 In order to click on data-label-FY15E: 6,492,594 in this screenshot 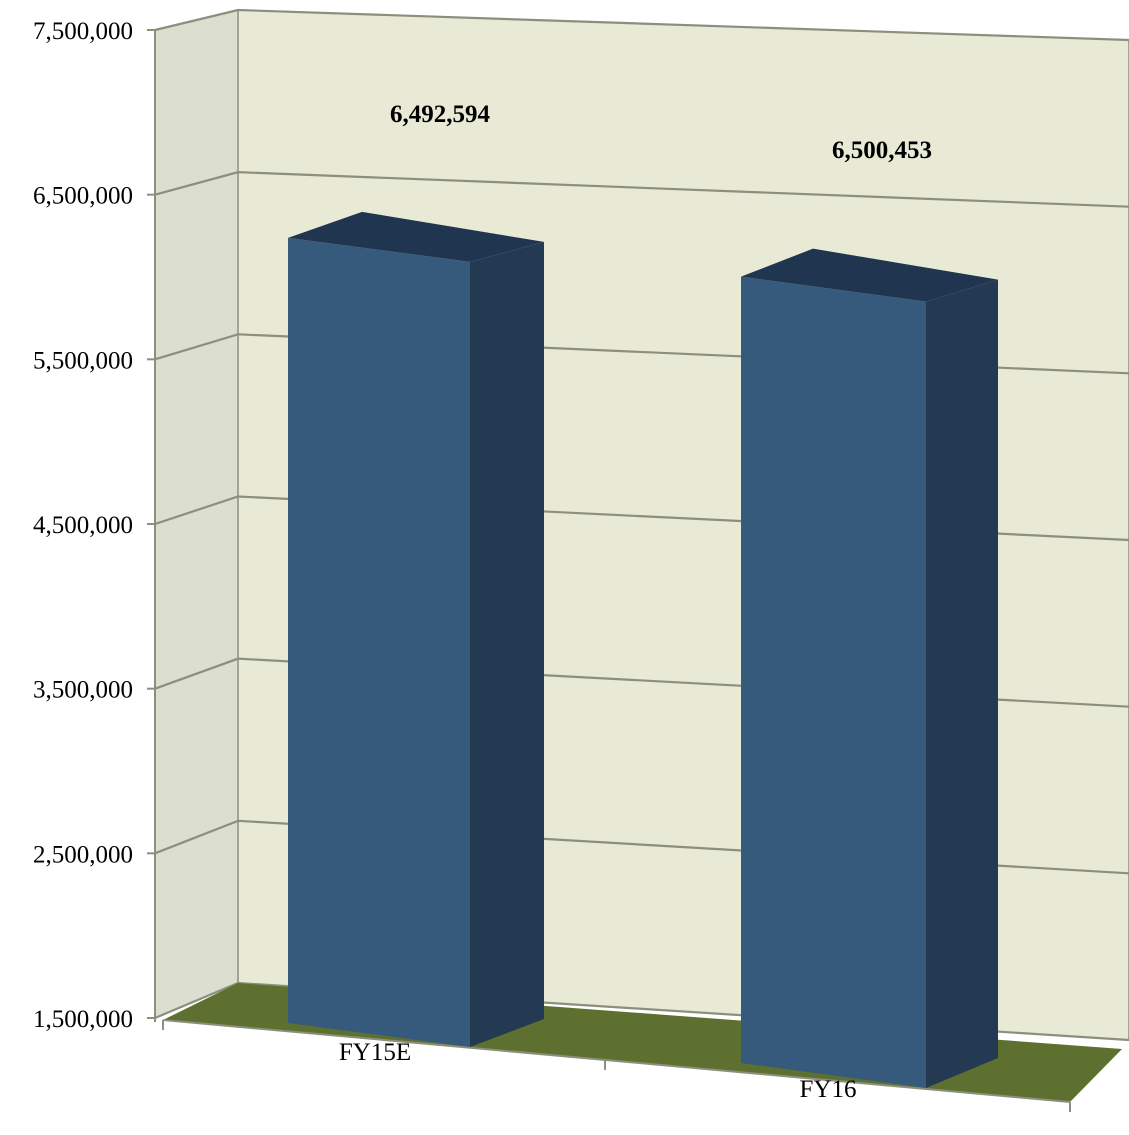, I will do `click(440, 114)`.